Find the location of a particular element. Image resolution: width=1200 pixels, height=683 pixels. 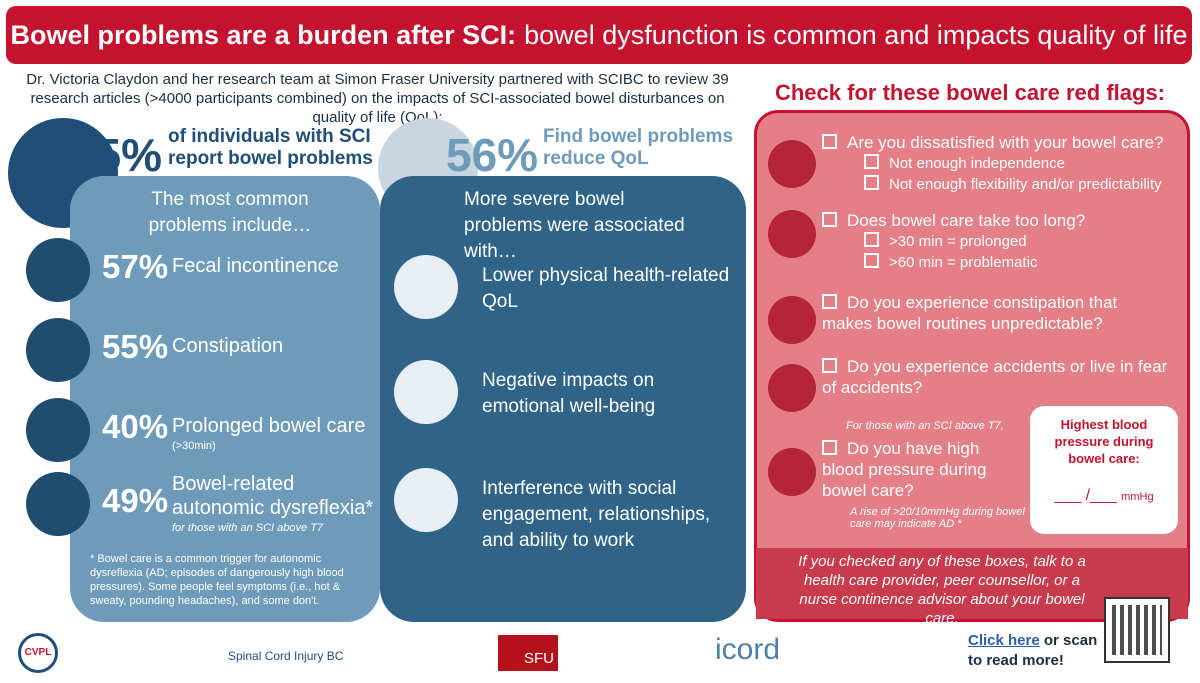

question: Does bowel care take too long? is located at coordinates (997, 220).